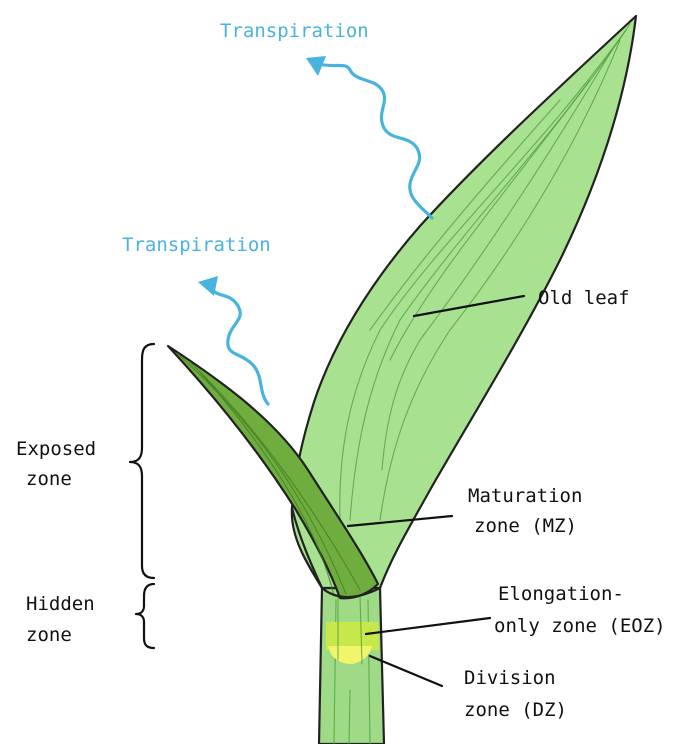 Image resolution: width=674 pixels, height=744 pixels. I want to click on maturation-zone-label-line2: zone (MZ), so click(525, 526).